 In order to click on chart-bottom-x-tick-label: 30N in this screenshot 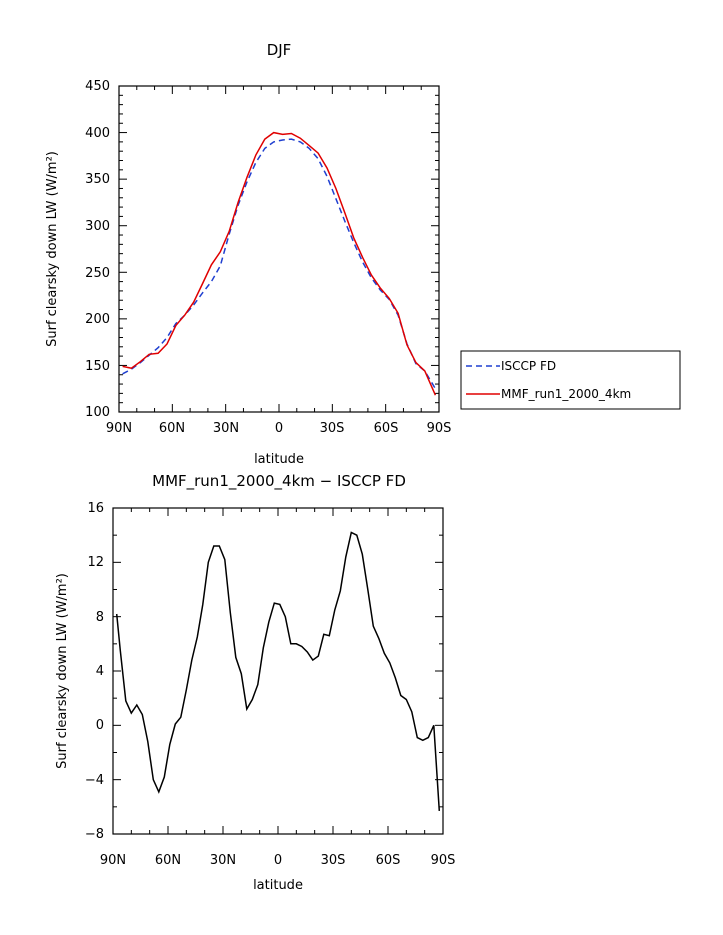, I will do `click(223, 860)`.